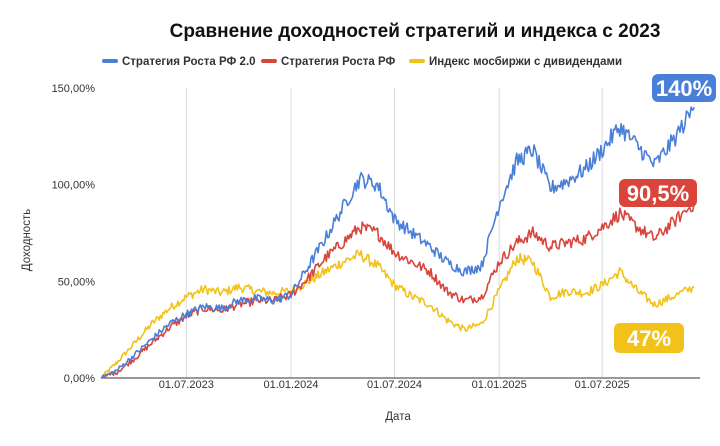  I want to click on end-value-badges: 140% 90,5% 47%, so click(665, 213).